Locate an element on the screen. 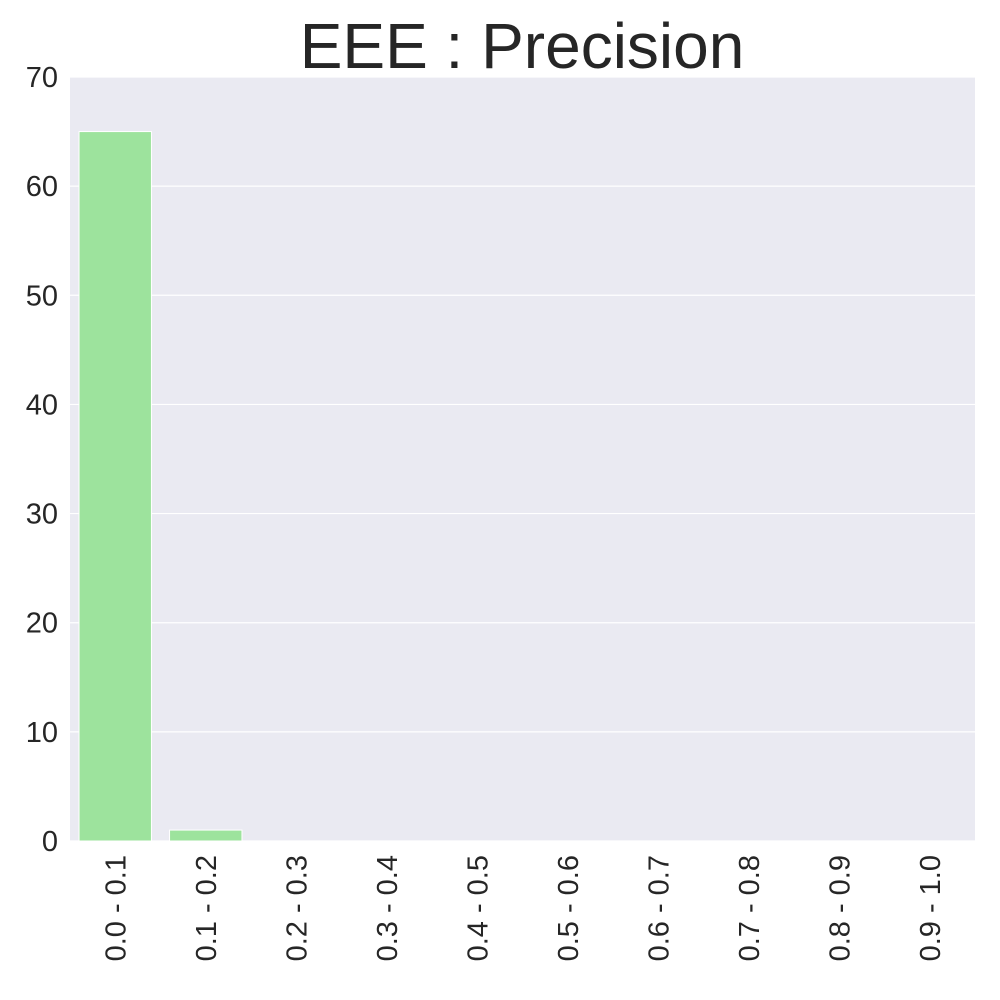 Image resolution: width=1000 pixels, height=1000 pixels. y-tick-label: 30 is located at coordinates (42, 515).